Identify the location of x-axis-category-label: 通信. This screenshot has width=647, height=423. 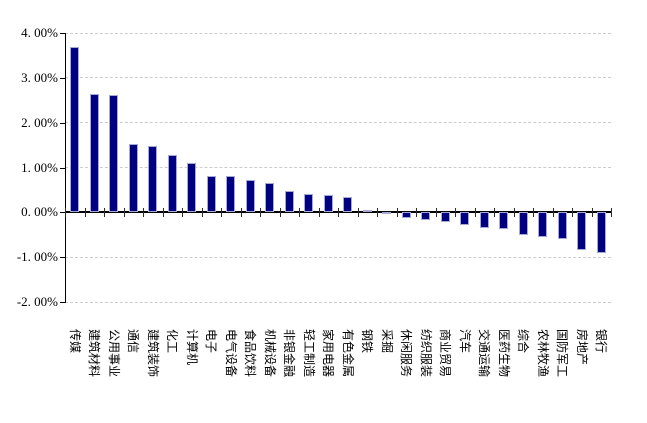
(133, 341).